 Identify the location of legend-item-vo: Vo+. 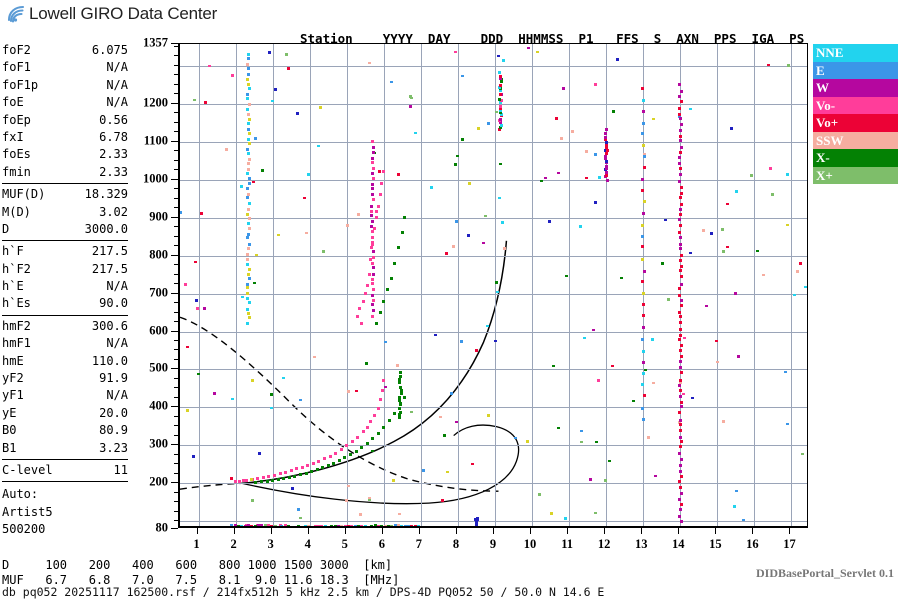
(855, 123).